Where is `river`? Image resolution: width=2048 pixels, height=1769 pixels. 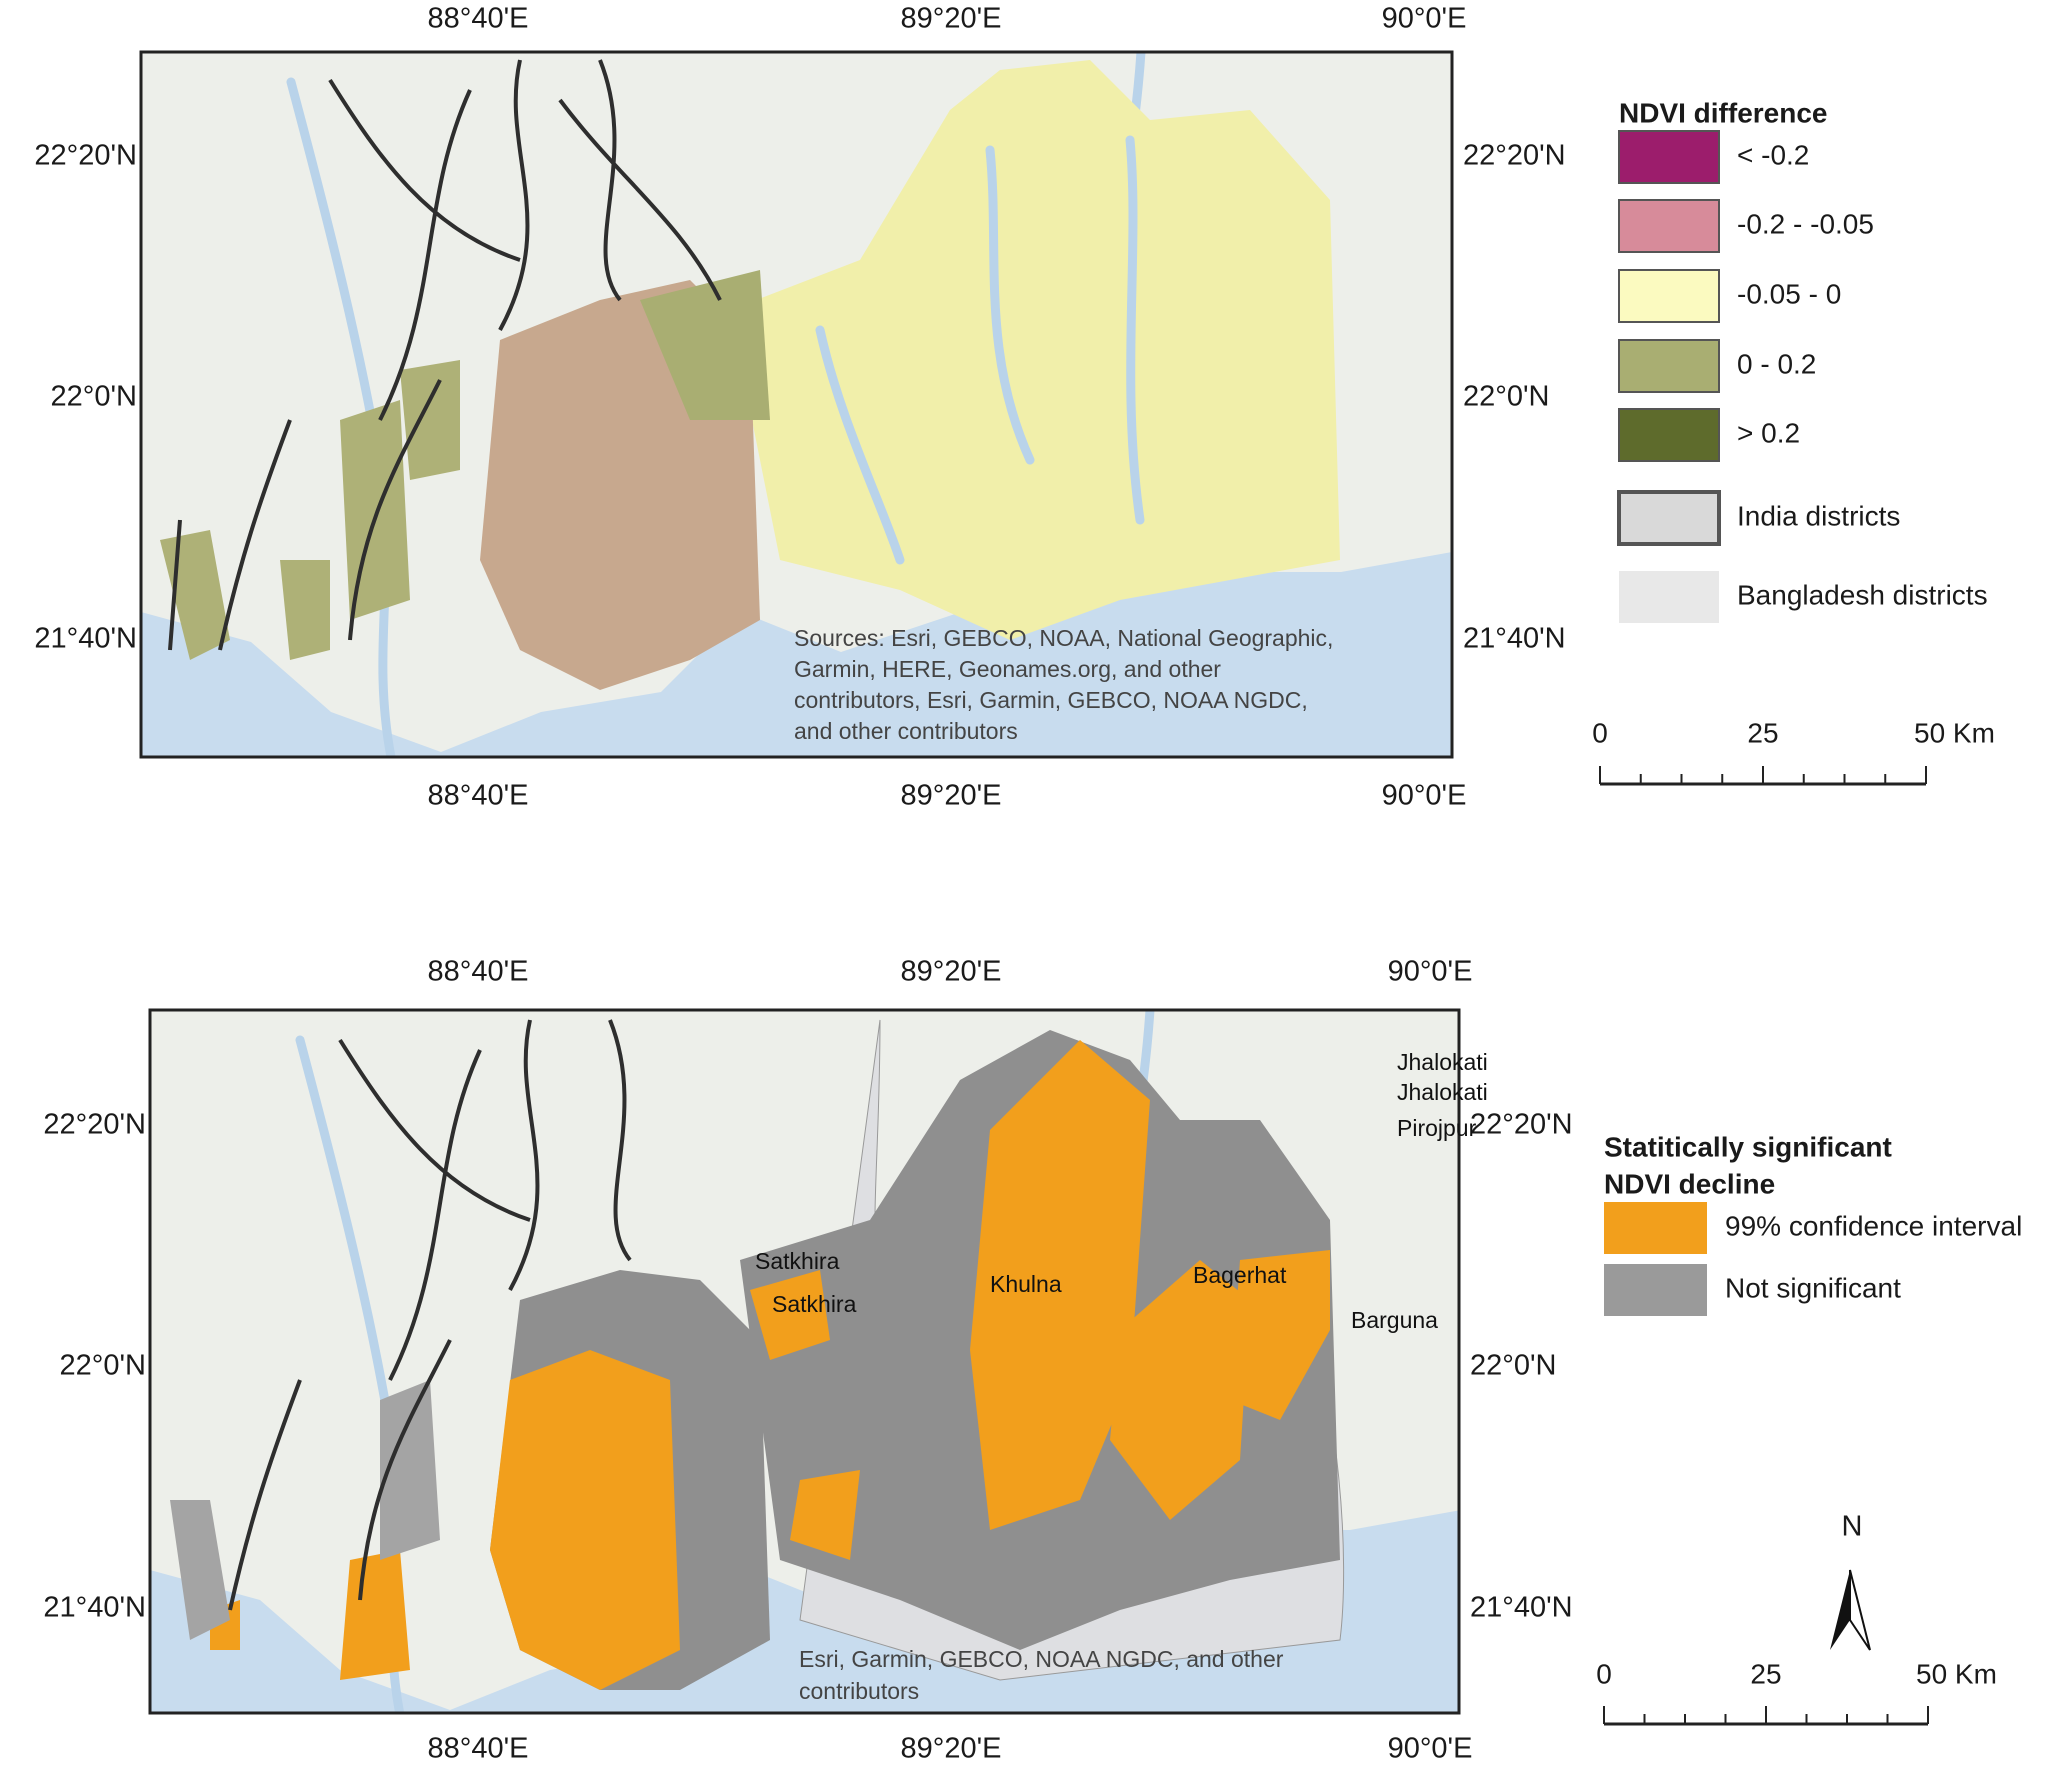
river is located at coordinates (980, 350).